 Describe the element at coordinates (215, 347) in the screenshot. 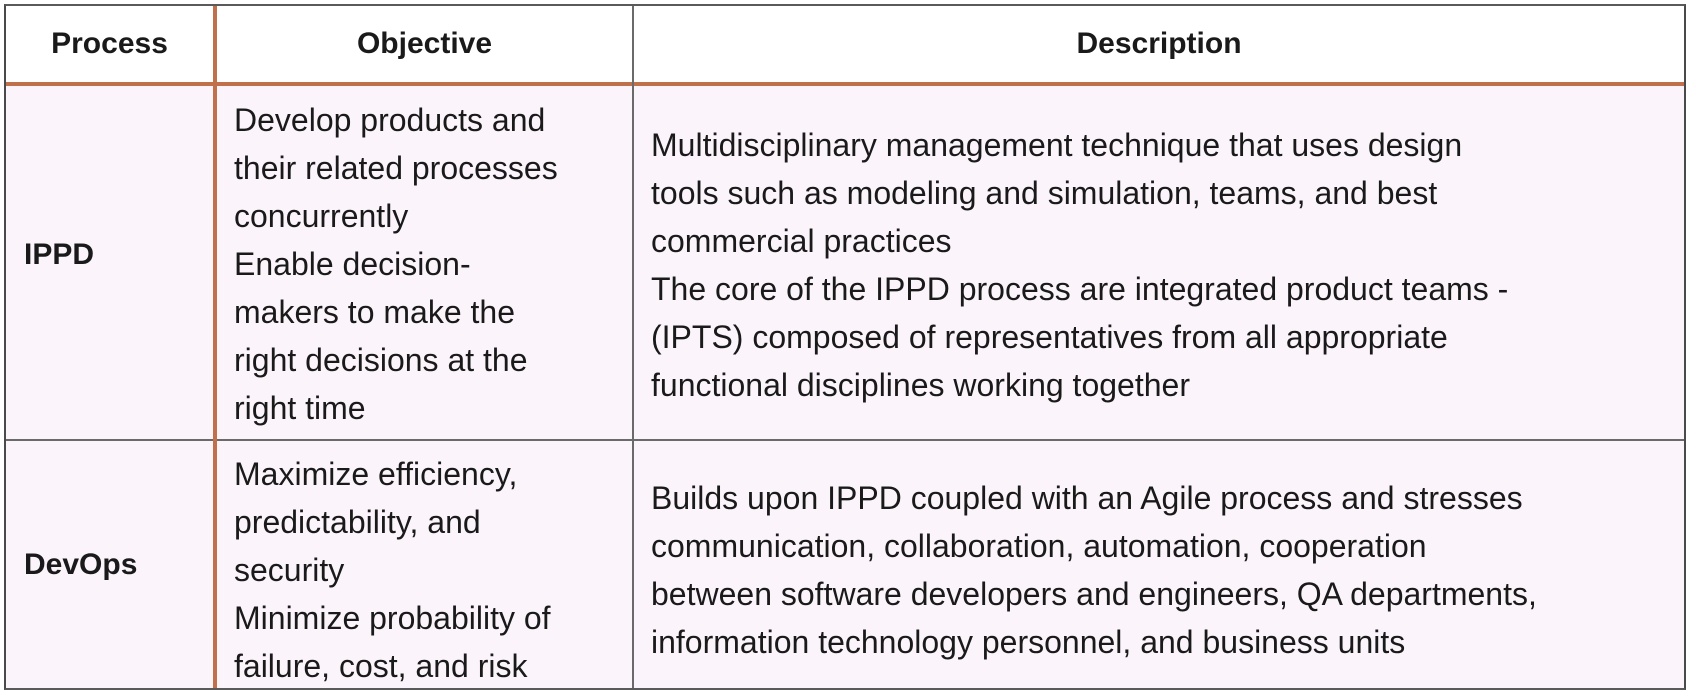

I see `column-divider-process` at that location.